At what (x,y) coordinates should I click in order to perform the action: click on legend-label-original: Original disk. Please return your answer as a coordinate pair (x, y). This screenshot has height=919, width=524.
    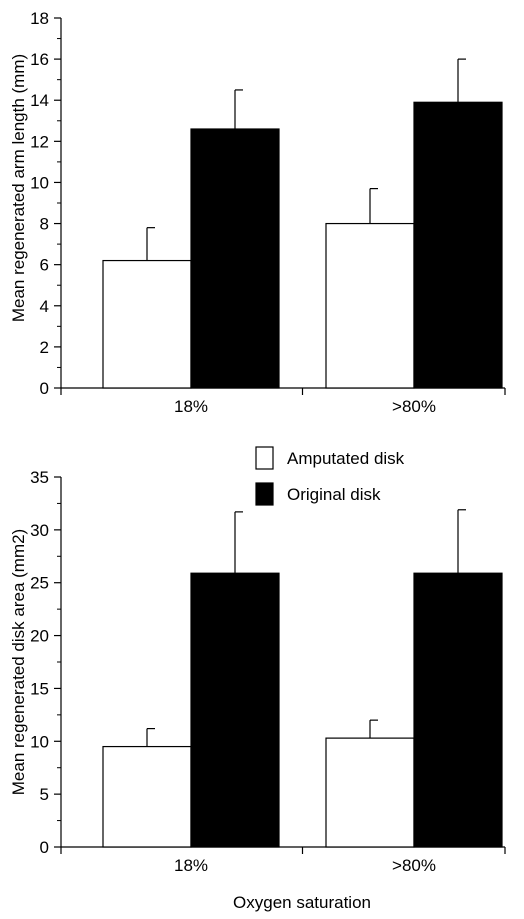
    Looking at the image, I should click on (334, 494).